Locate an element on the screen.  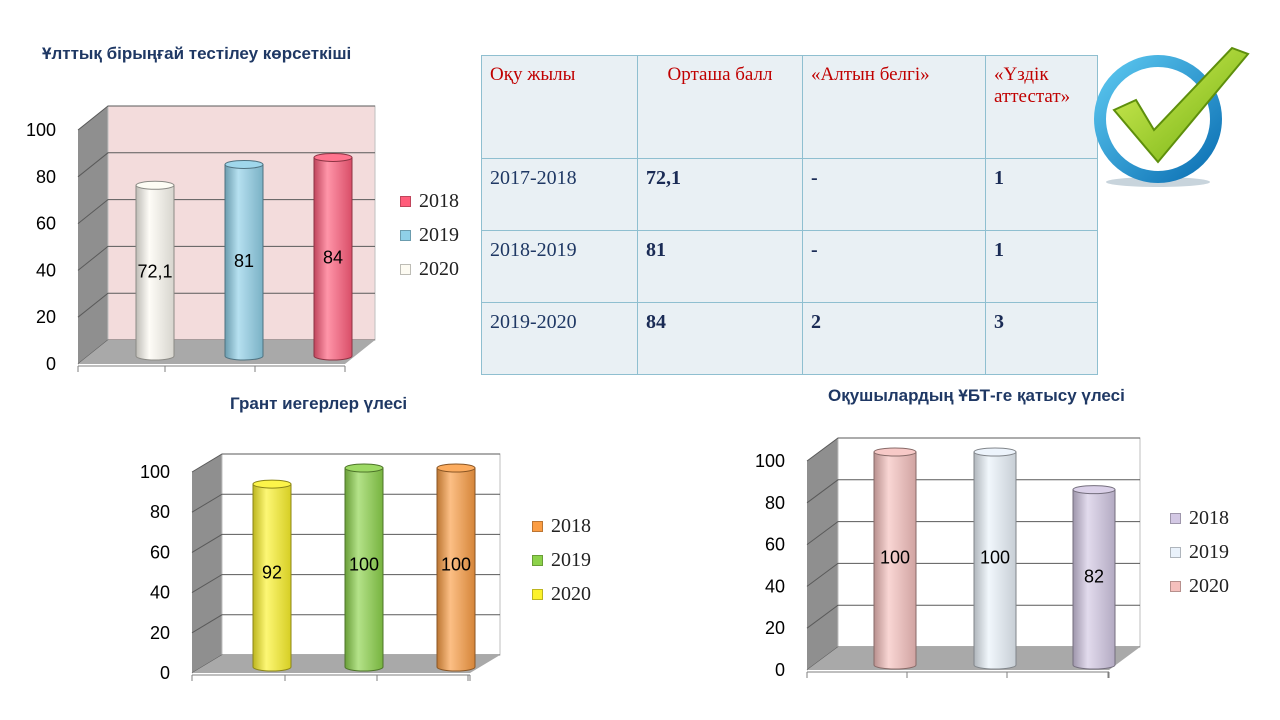
legend-ubt-score: 2018 2019 2020 is located at coordinates (429, 235).